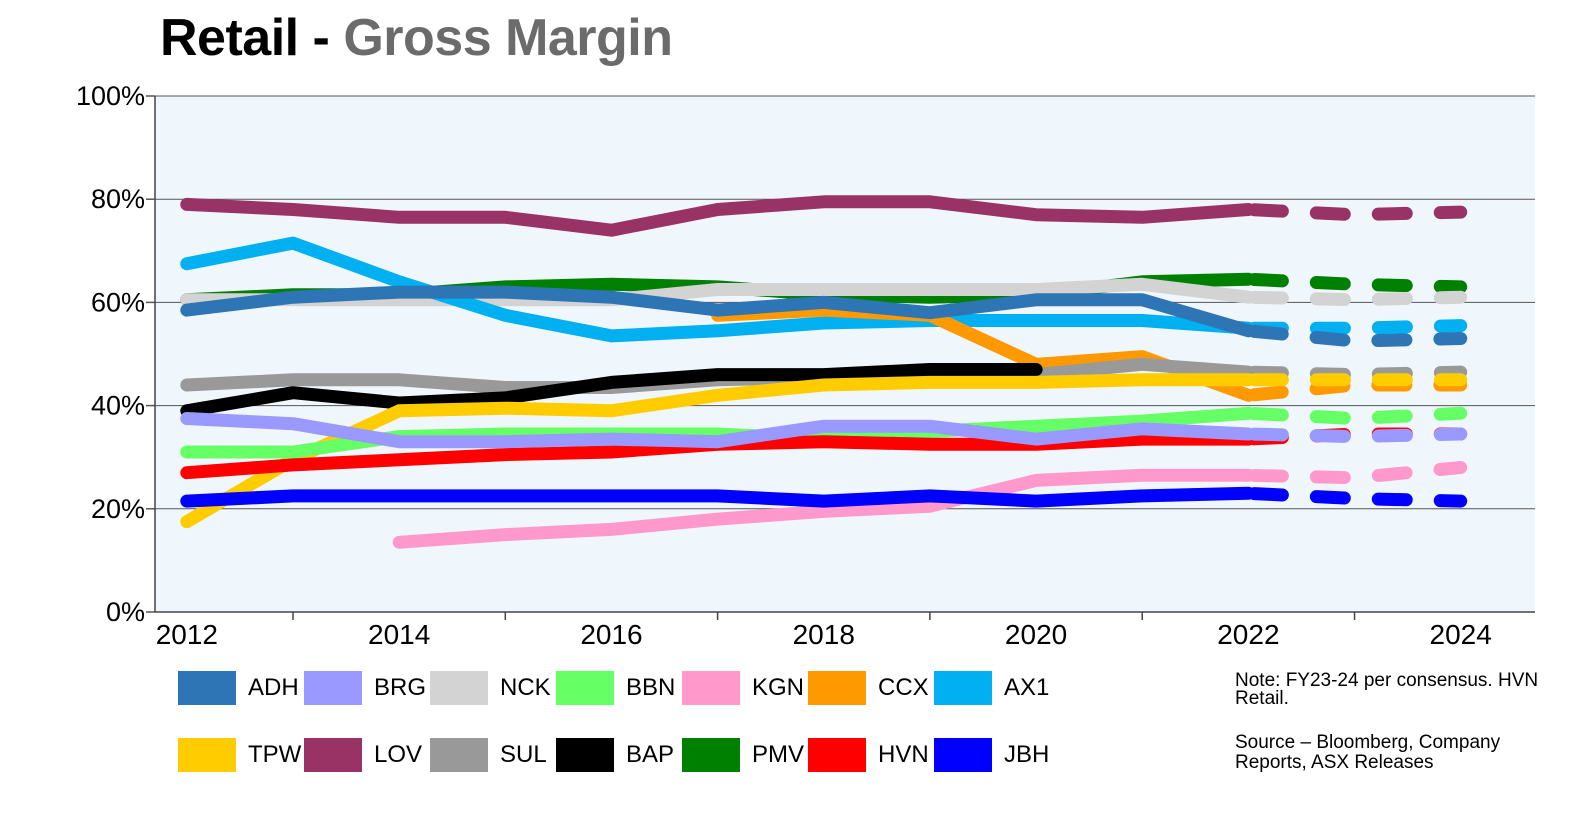 The width and height of the screenshot is (1587, 820). I want to click on series-forecast-jbh, so click(1354, 497).